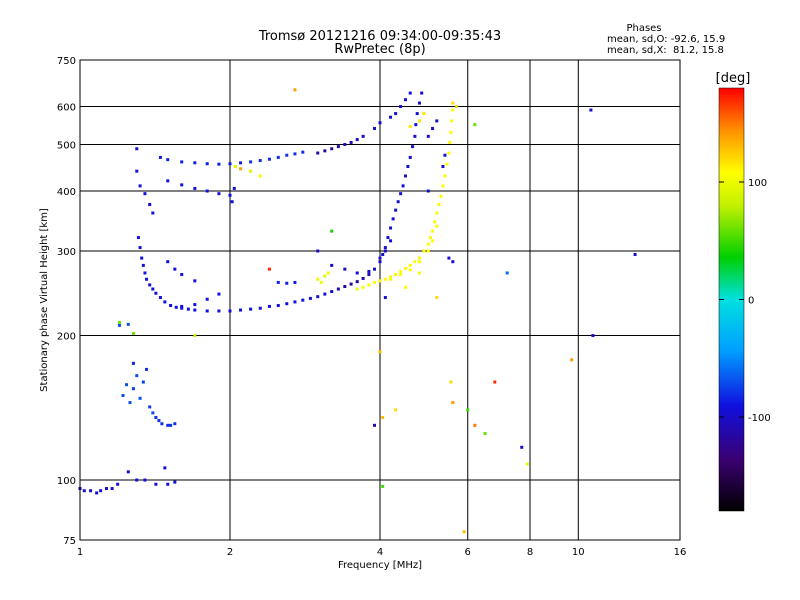 This screenshot has height=600, width=800. What do you see at coordinates (468, 552) in the screenshot?
I see `x-tick-label: 6` at bounding box center [468, 552].